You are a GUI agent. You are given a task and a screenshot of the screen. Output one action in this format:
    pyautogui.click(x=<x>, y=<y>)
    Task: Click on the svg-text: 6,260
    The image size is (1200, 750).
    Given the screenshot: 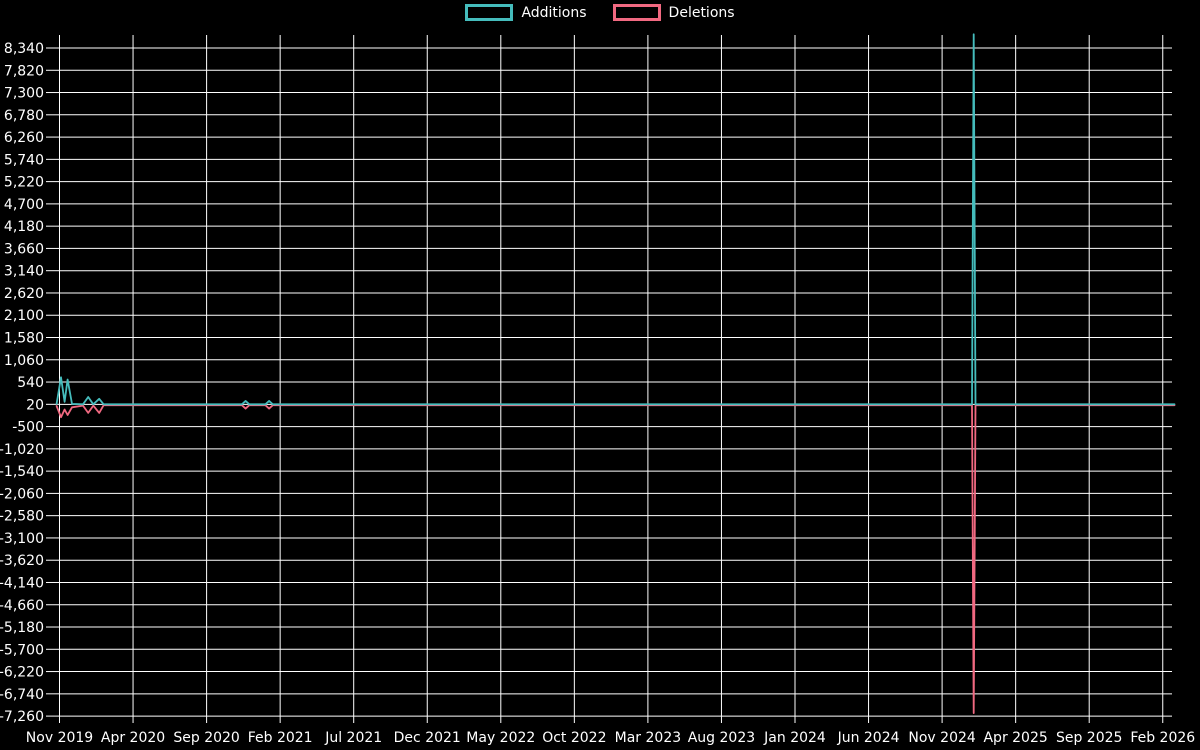 What is the action you would take?
    pyautogui.click(x=24, y=138)
    